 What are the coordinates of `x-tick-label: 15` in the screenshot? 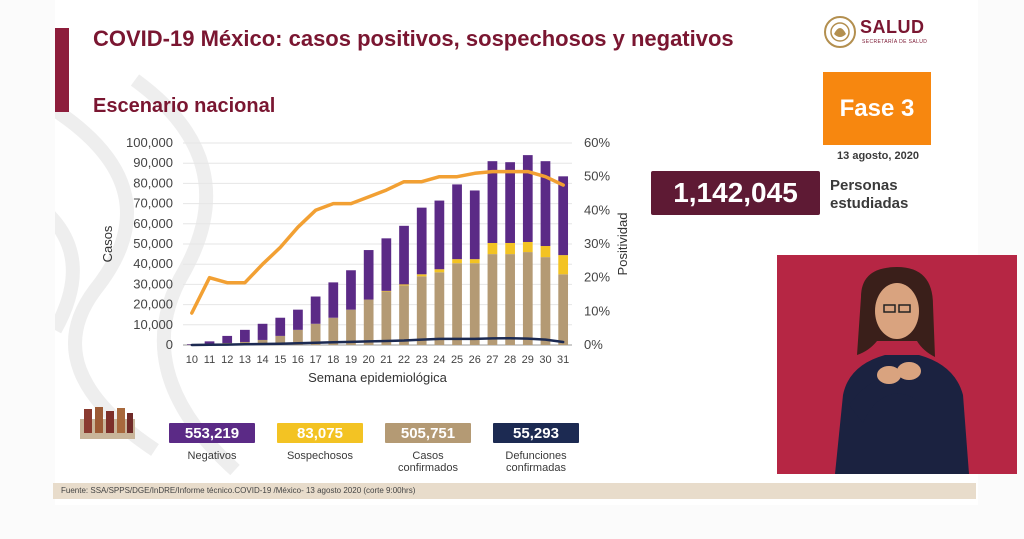 It's located at (280, 360).